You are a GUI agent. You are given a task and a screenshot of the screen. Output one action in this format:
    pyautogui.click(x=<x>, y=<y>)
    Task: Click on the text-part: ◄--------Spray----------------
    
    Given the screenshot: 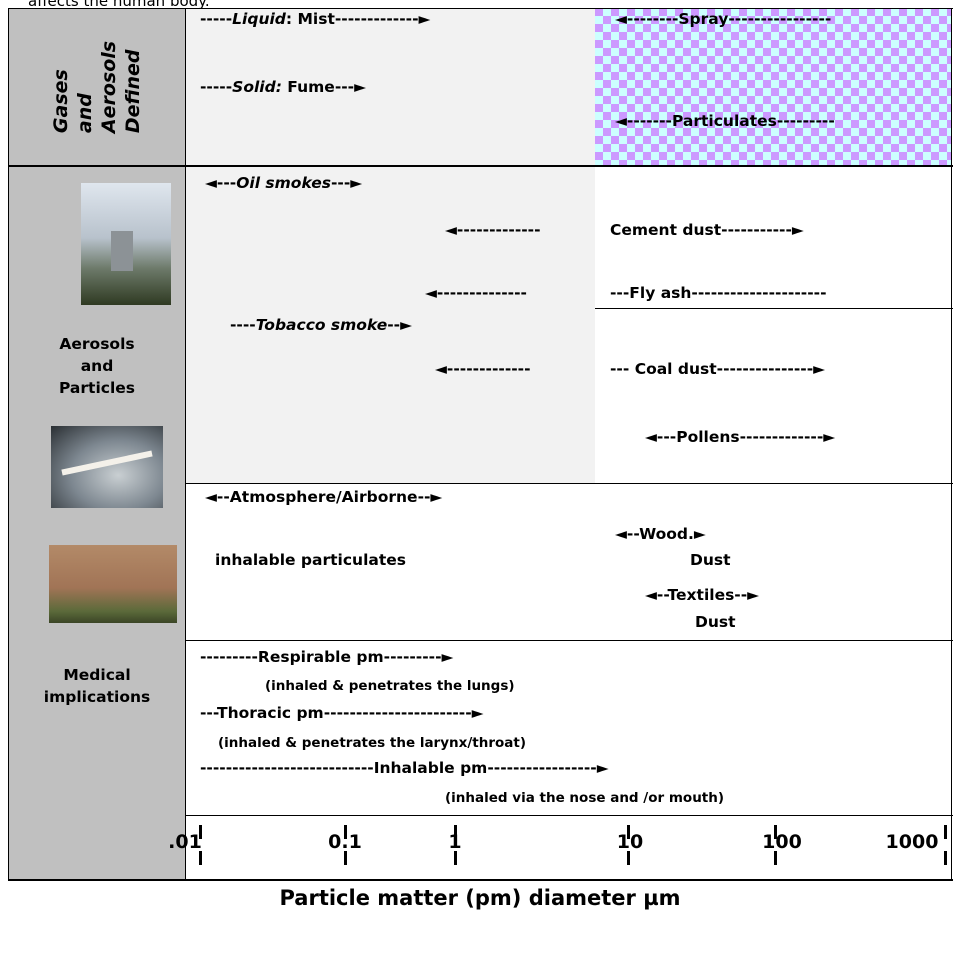 What is the action you would take?
    pyautogui.click(x=723, y=19)
    